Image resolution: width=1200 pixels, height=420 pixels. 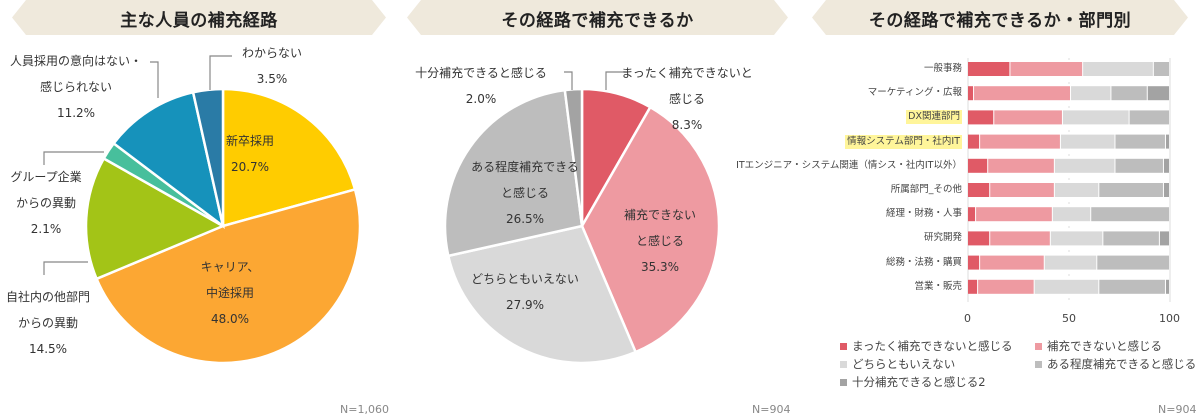 What do you see at coordinates (1069, 318) in the screenshot?
I see `x-tick-50: 50` at bounding box center [1069, 318].